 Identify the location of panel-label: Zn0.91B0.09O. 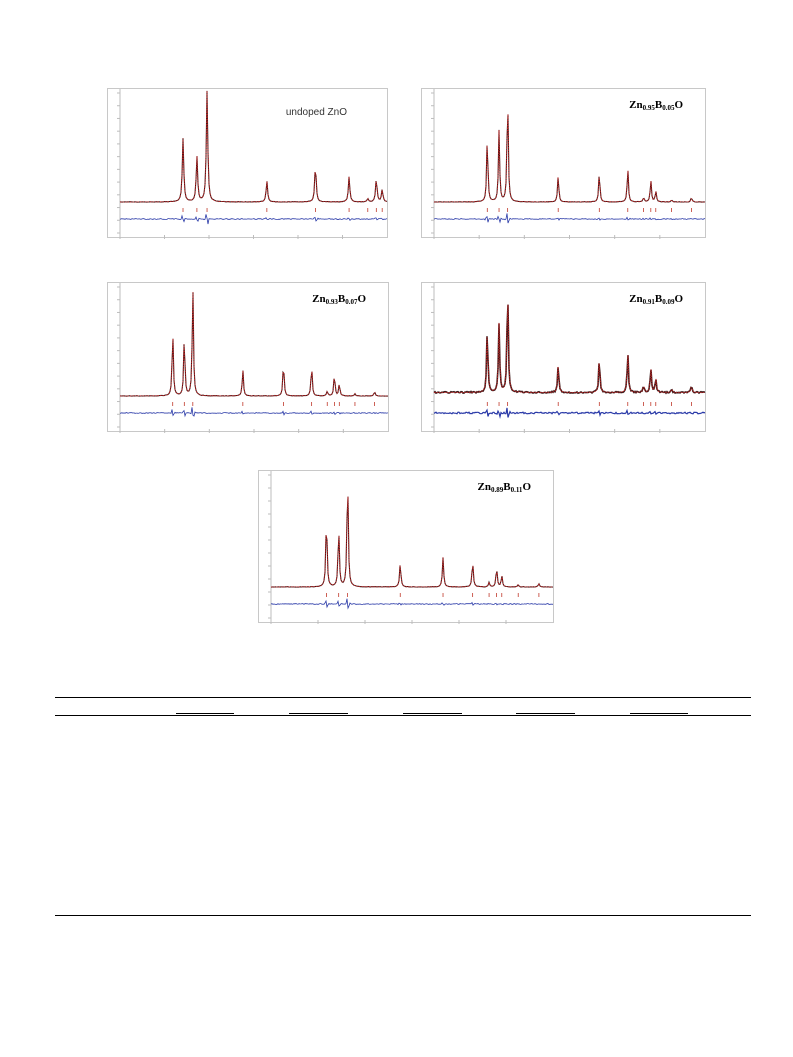
(656, 299).